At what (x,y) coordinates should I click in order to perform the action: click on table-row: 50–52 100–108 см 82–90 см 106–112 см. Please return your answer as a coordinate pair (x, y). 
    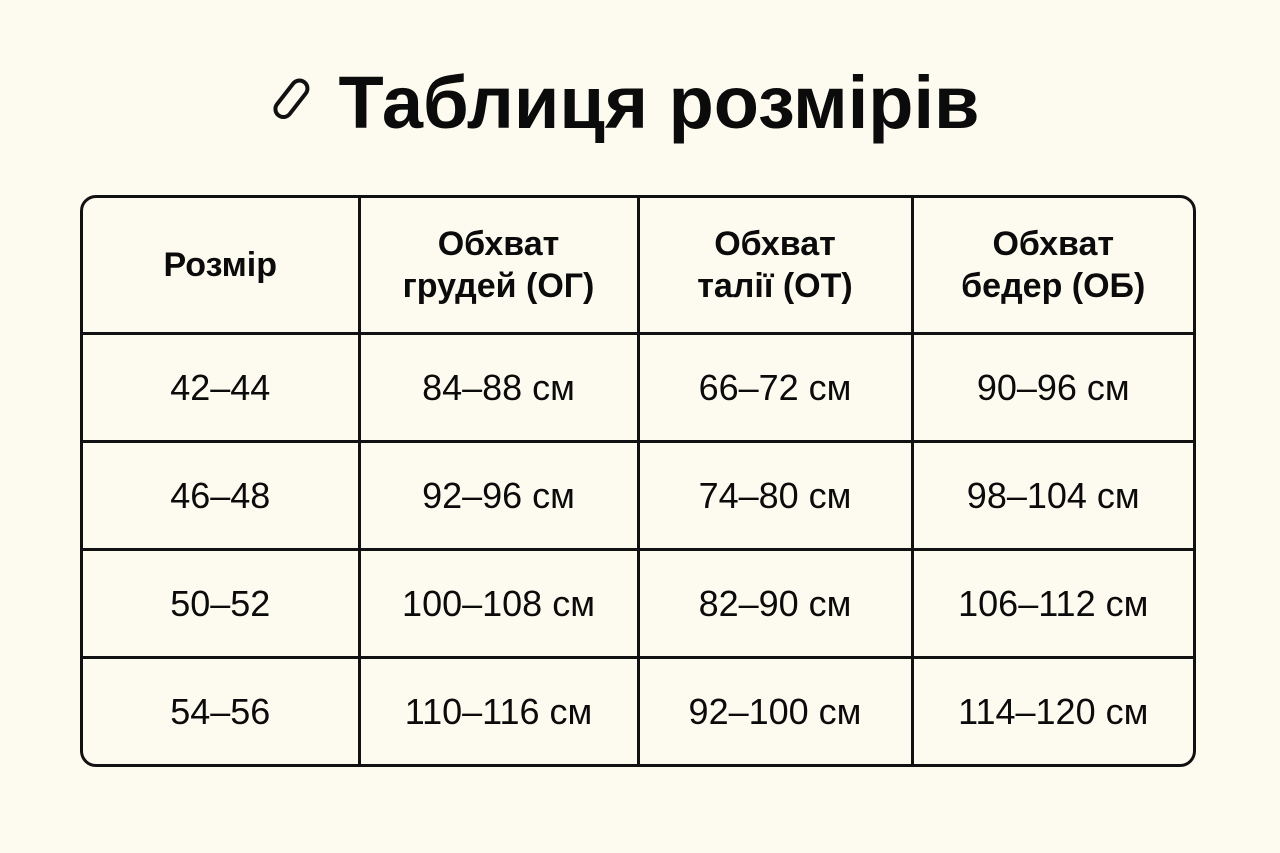
    Looking at the image, I should click on (638, 603).